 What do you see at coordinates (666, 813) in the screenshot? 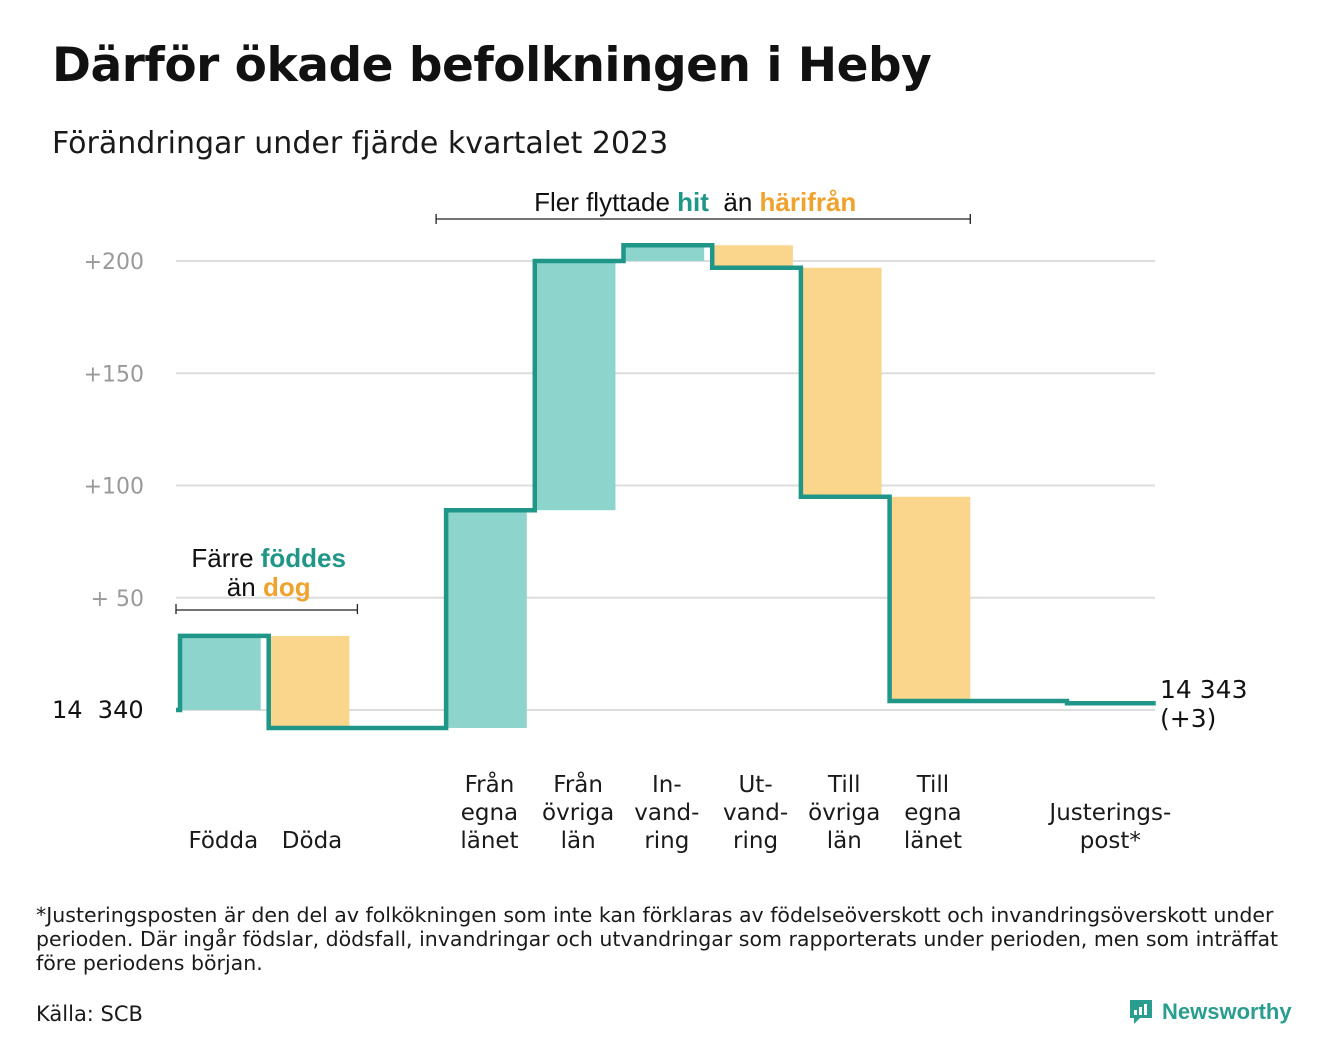
I see `category-label: In-vand-ring` at bounding box center [666, 813].